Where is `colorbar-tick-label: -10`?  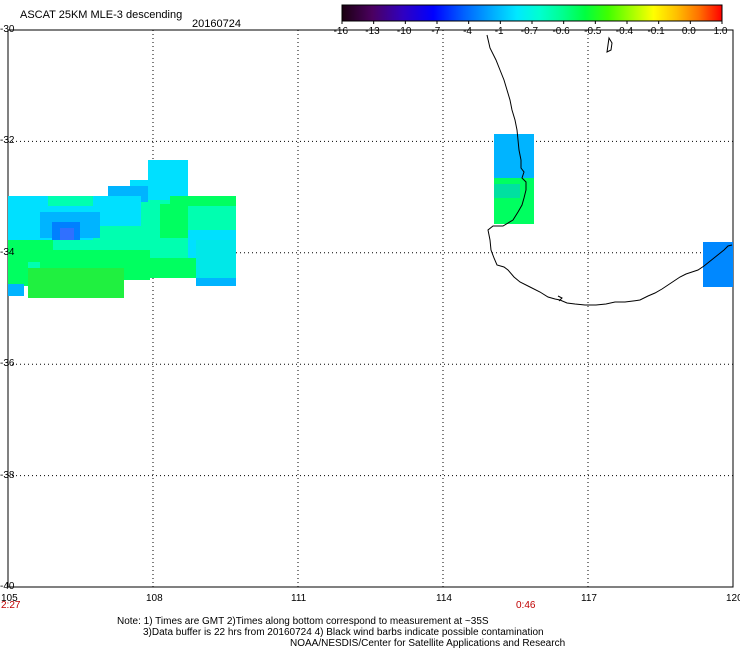 colorbar-tick-label: -10 is located at coordinates (404, 31).